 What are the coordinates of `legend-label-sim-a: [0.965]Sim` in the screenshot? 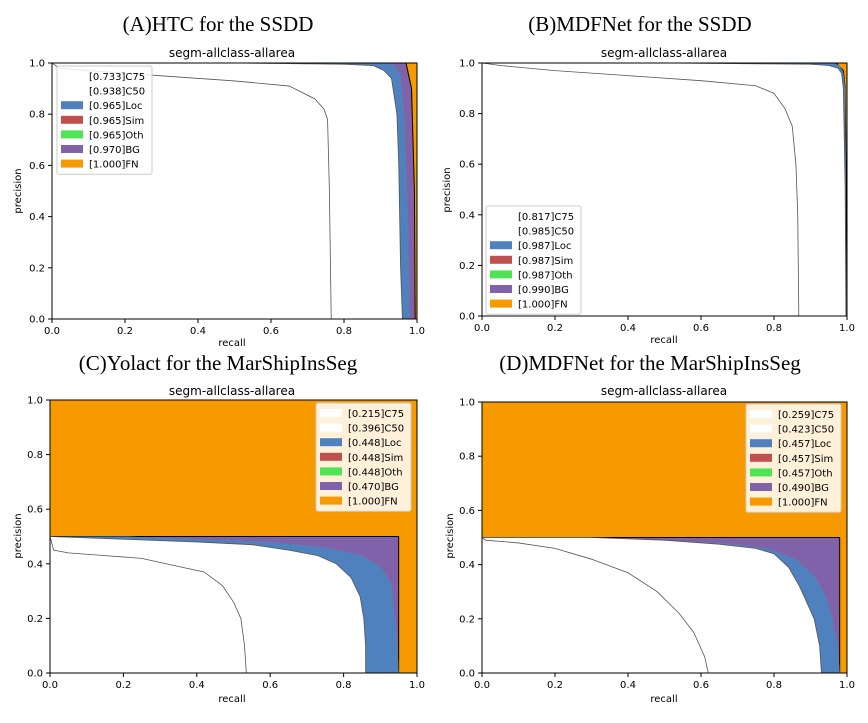 It's located at (116, 121).